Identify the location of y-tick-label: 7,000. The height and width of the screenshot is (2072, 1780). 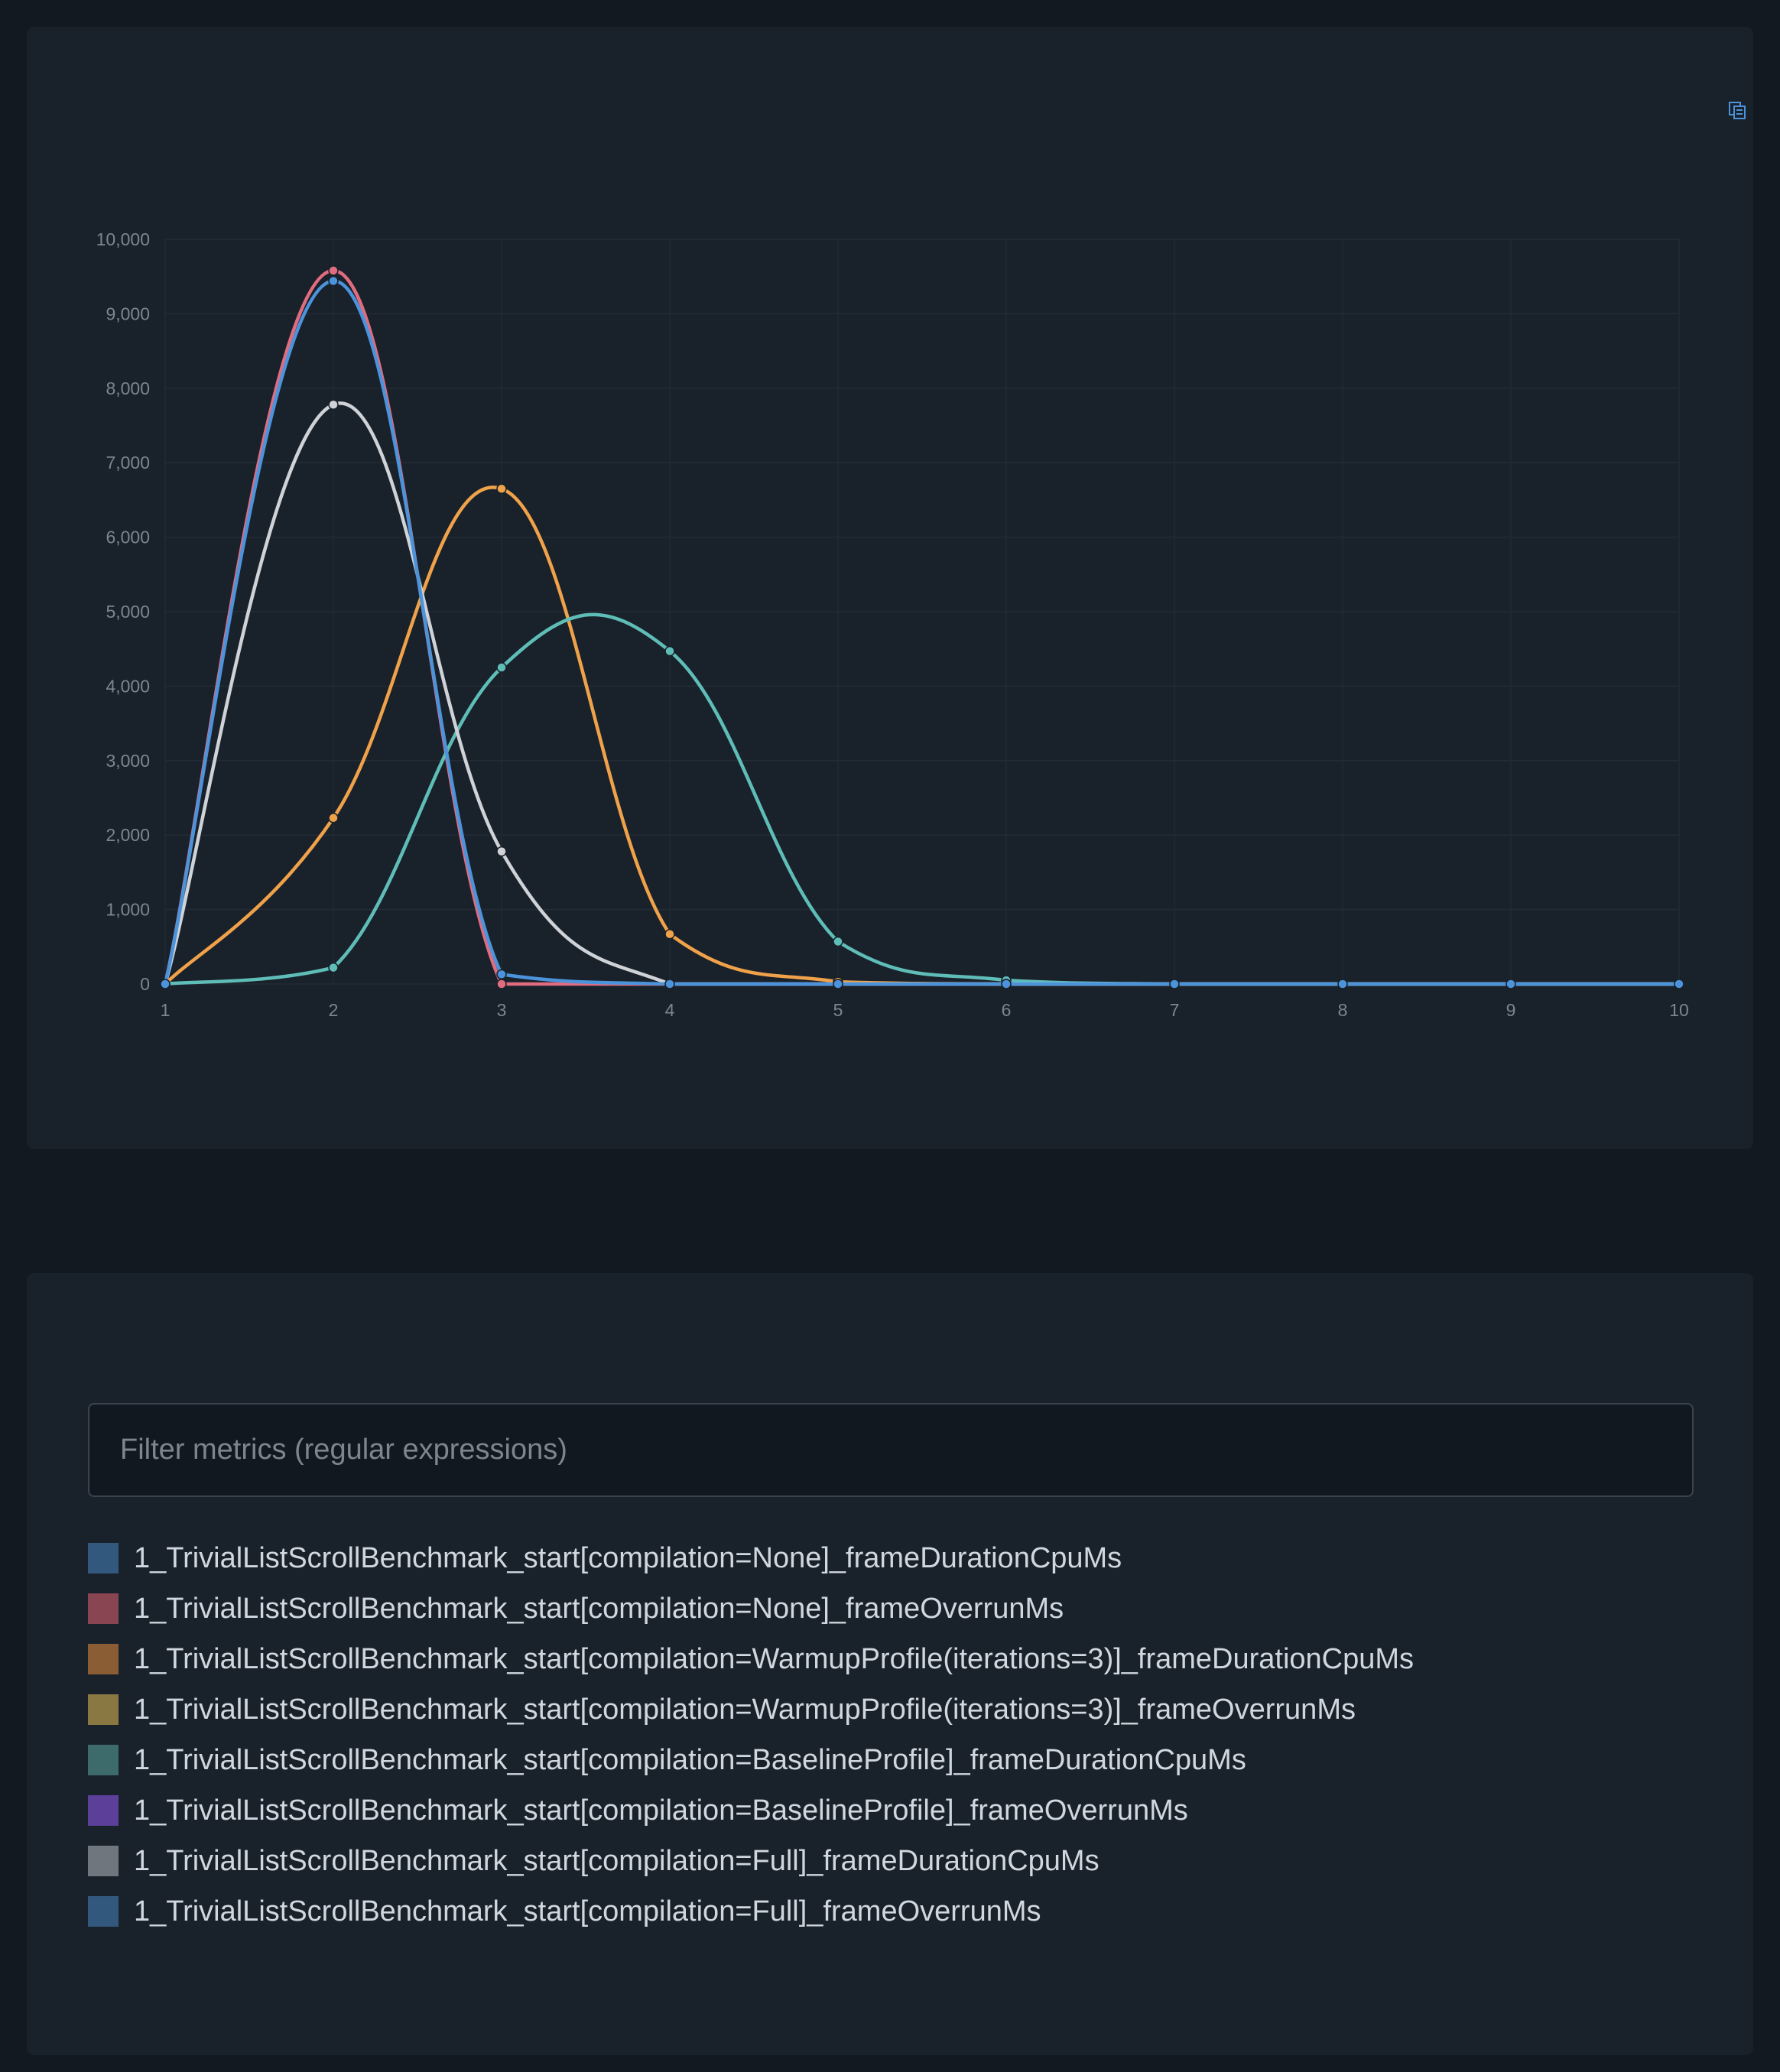
(128, 463).